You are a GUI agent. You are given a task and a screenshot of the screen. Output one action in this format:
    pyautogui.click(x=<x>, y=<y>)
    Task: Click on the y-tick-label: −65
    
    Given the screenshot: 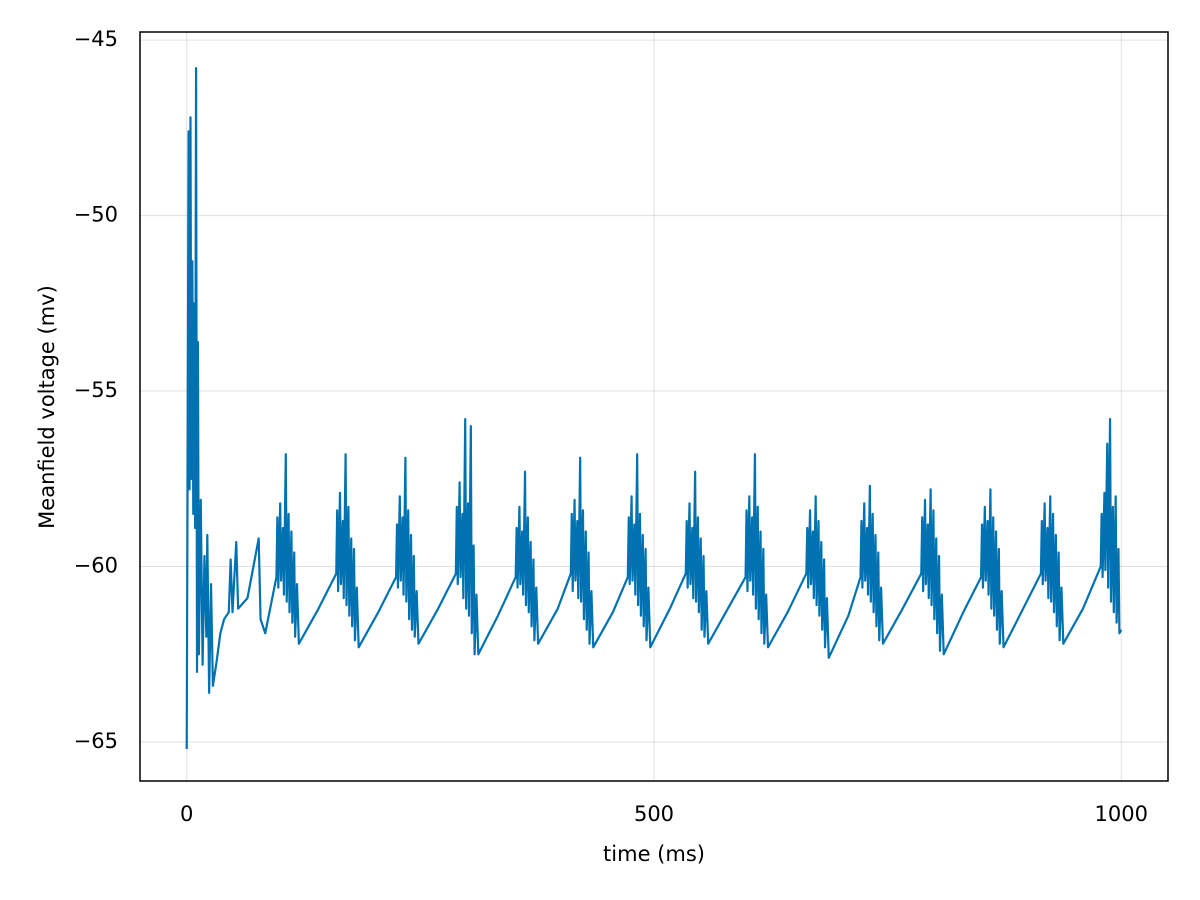 What is the action you would take?
    pyautogui.click(x=96, y=741)
    